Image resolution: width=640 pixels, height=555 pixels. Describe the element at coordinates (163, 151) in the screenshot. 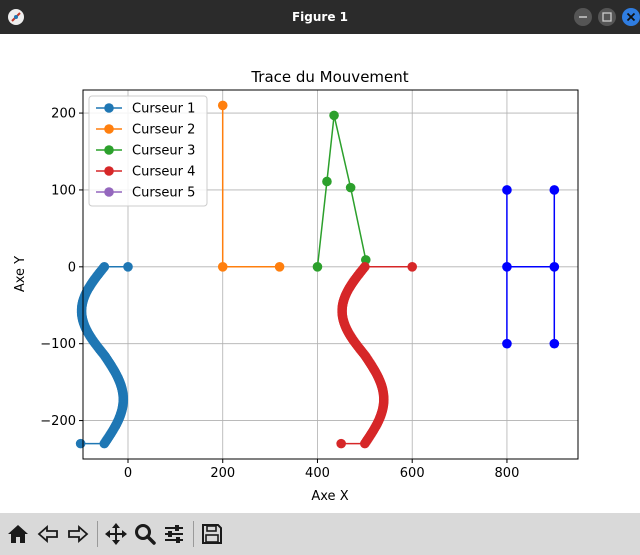

I see `legend-label: Curseur 3` at that location.